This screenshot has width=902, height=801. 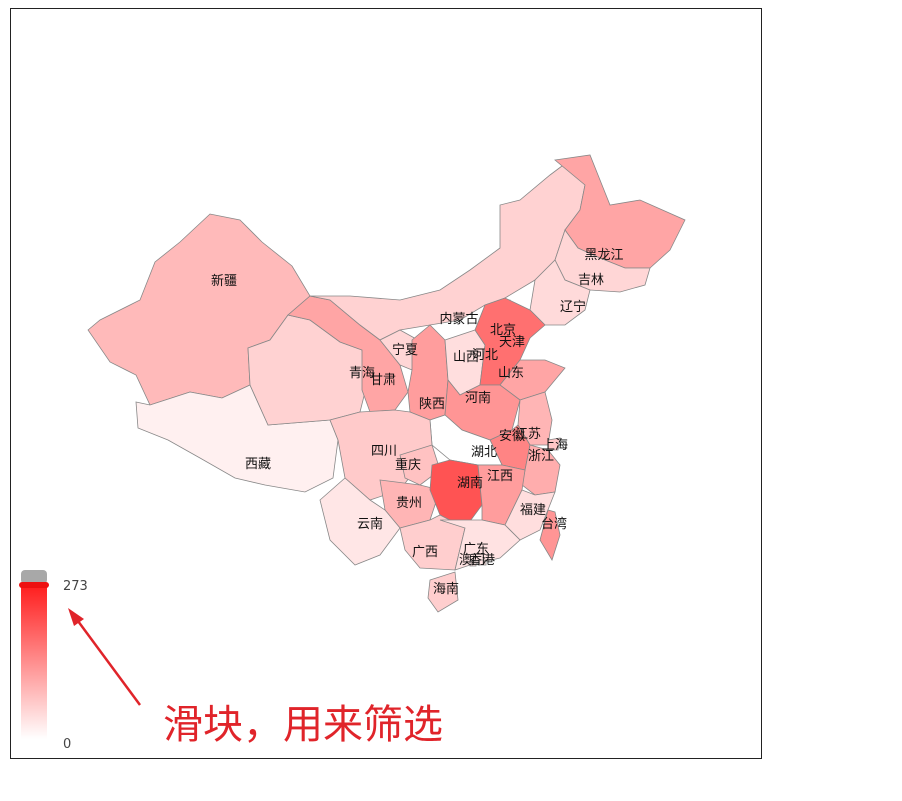 I want to click on province-label: 四川, so click(x=384, y=451).